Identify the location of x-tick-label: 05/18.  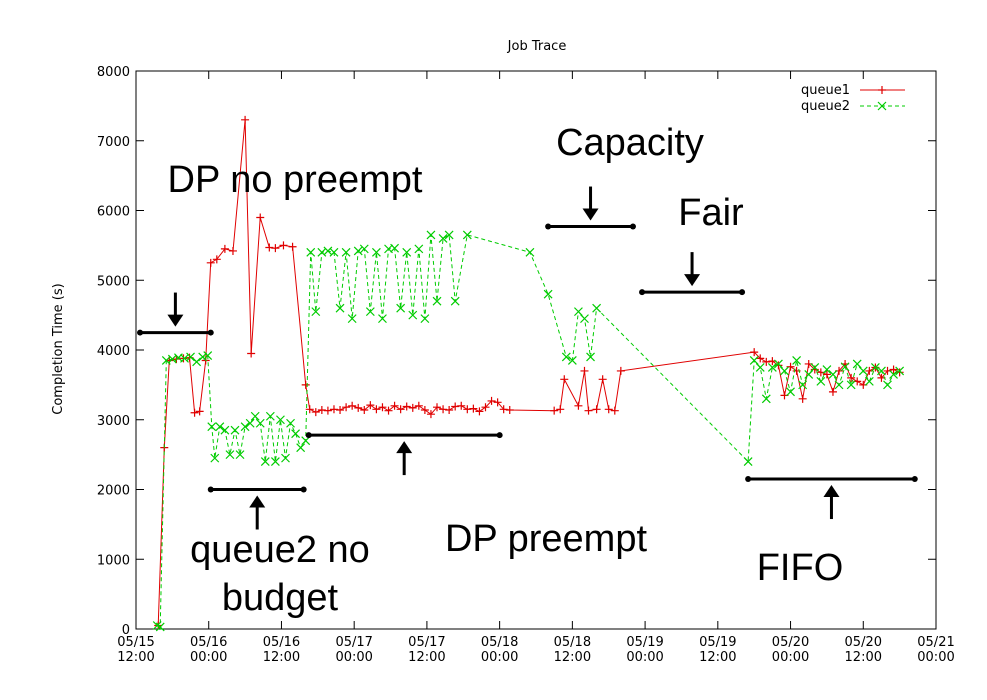
(499, 642).